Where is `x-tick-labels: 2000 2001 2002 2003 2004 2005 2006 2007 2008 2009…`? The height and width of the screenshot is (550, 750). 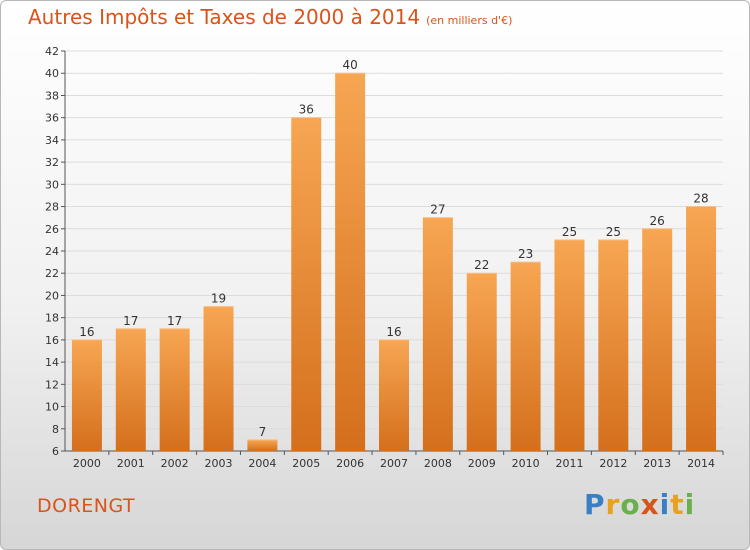
x-tick-labels: 2000 2001 2002 2003 2004 2005 2006 2007 2008 2009… is located at coordinates (394, 463).